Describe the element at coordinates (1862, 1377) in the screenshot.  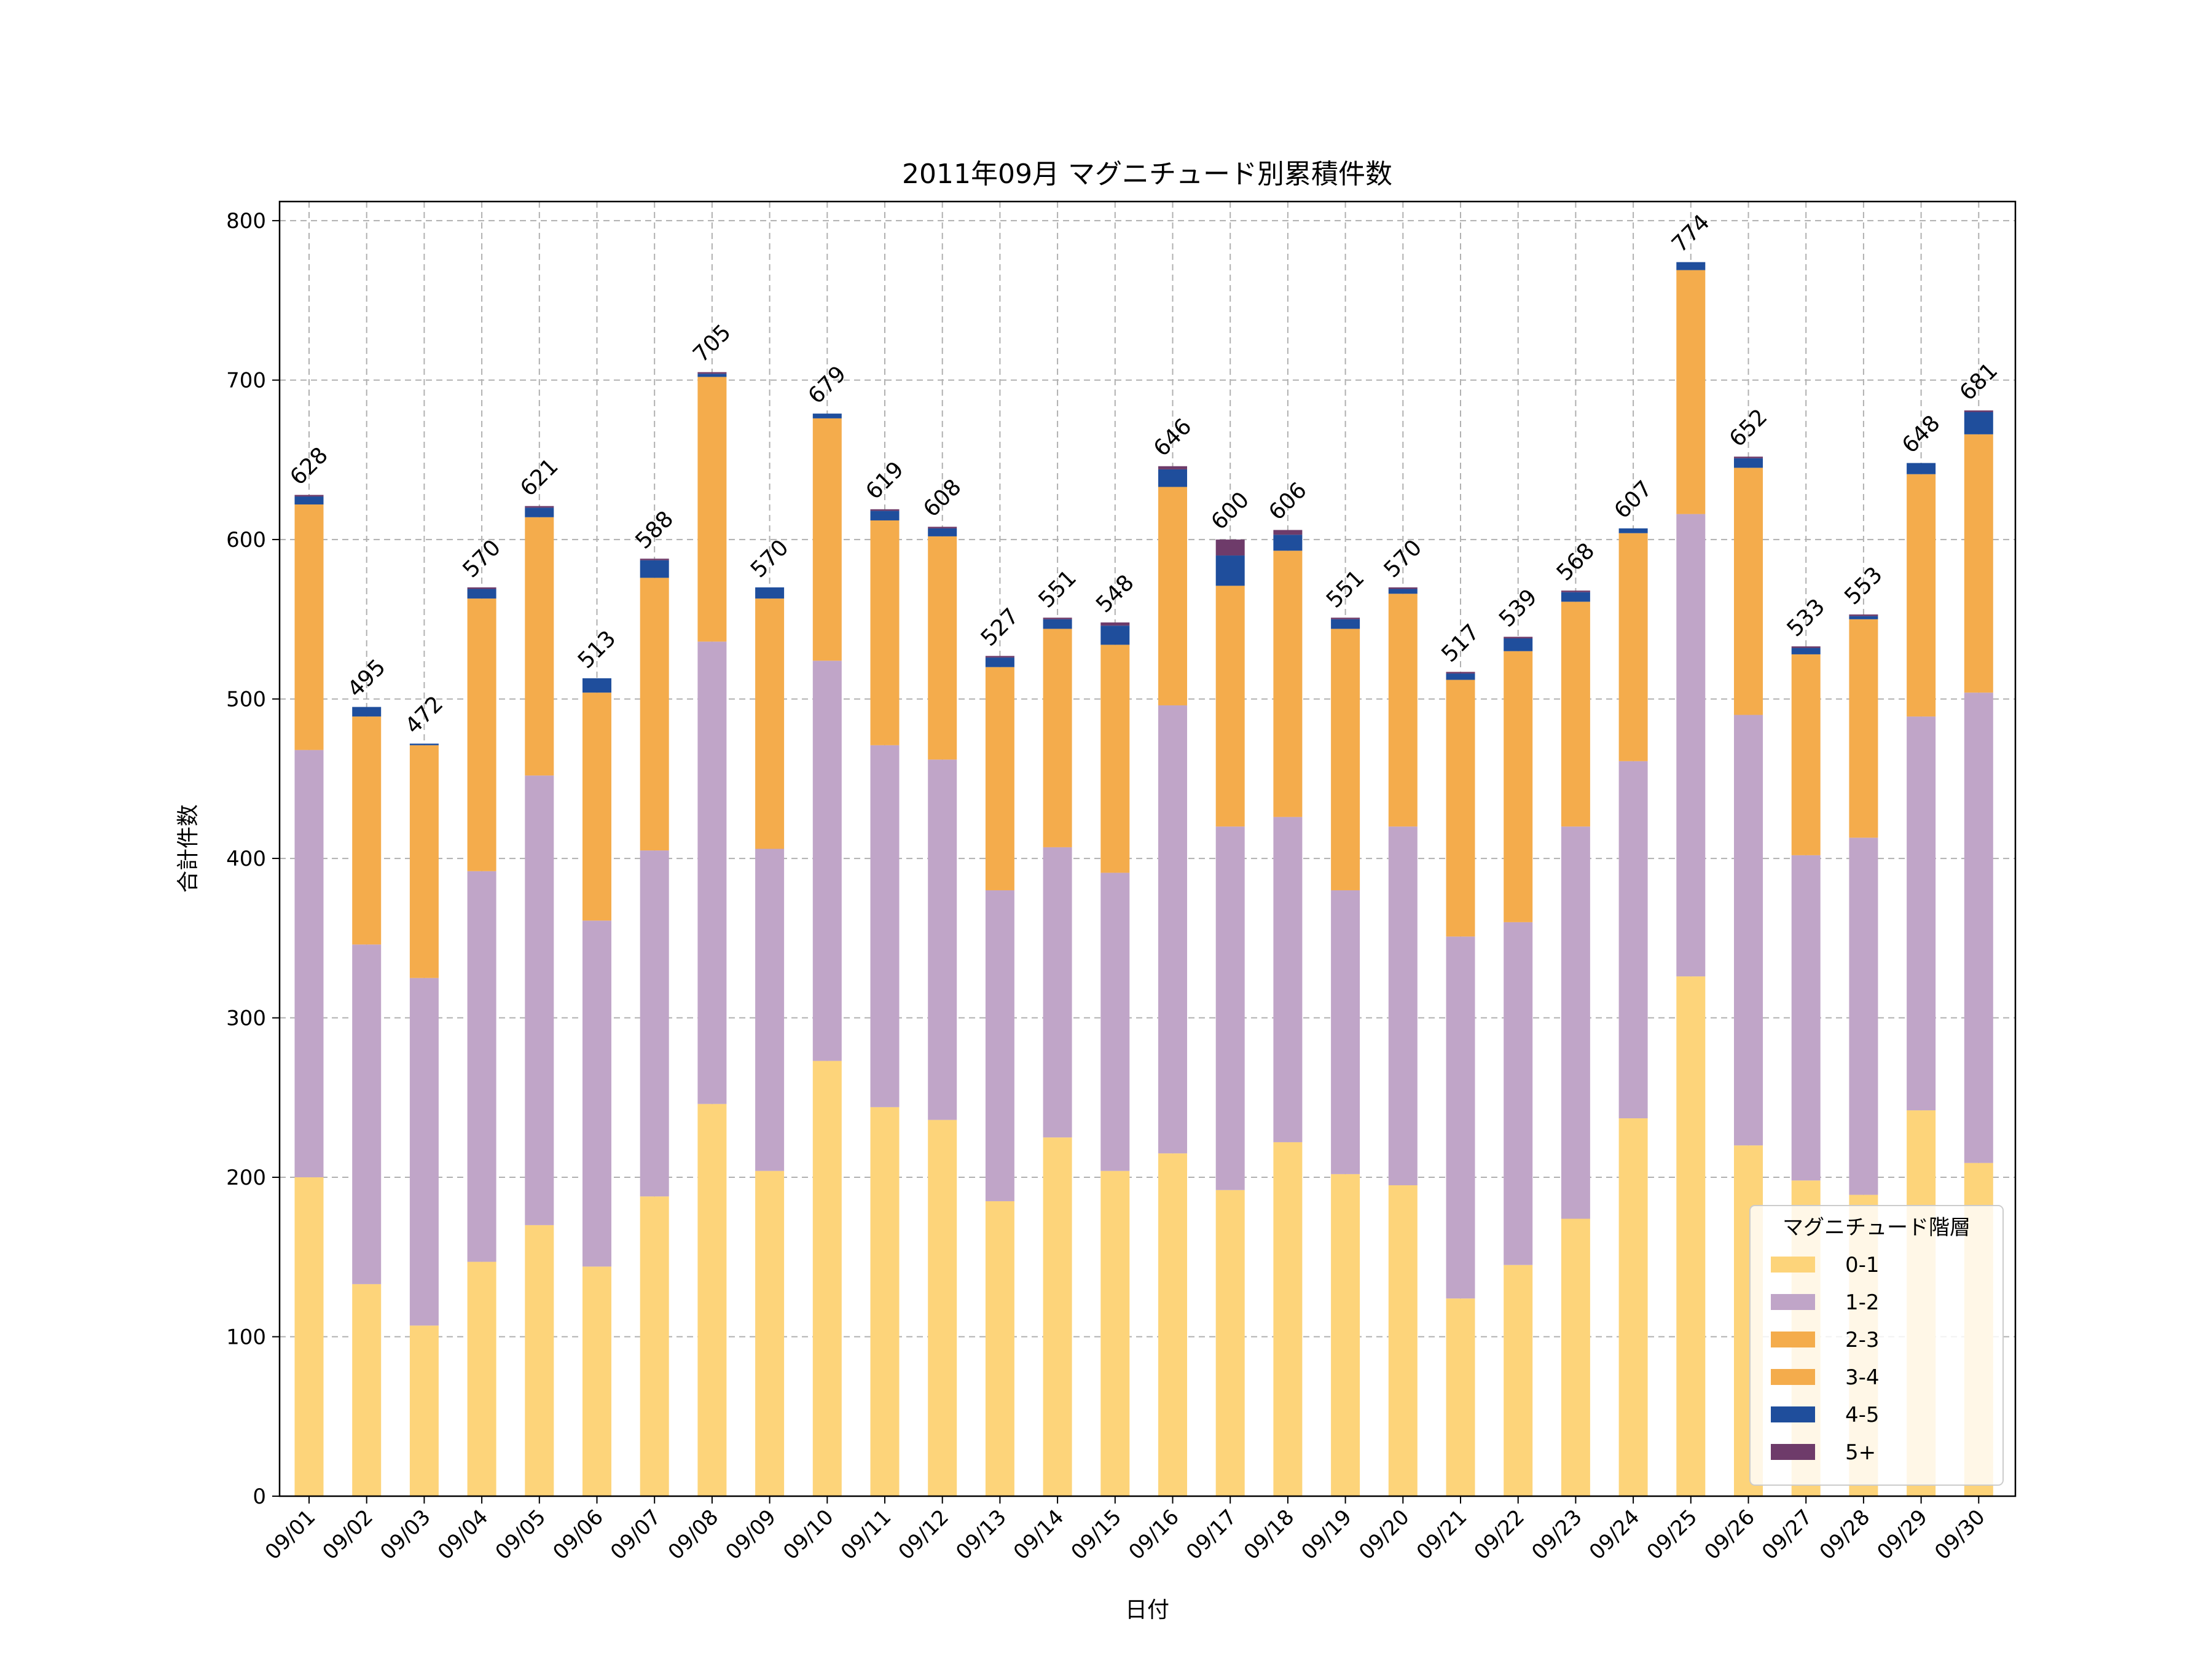
I see `legend-label: 3-4` at that location.